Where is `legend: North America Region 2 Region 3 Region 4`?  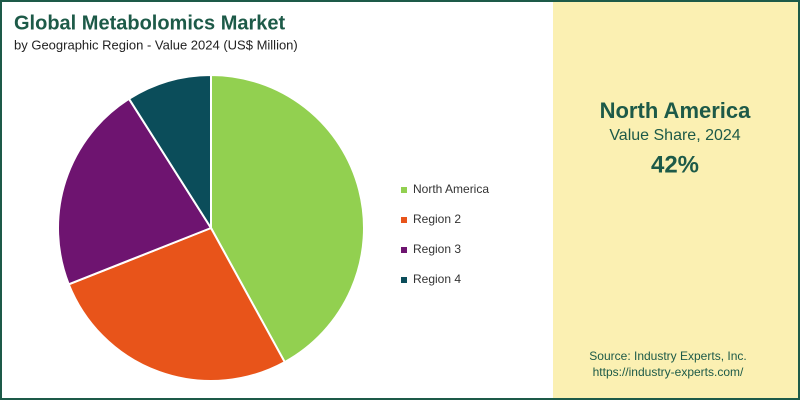 legend: North America Region 2 Region 3 Region 4 is located at coordinates (445, 234).